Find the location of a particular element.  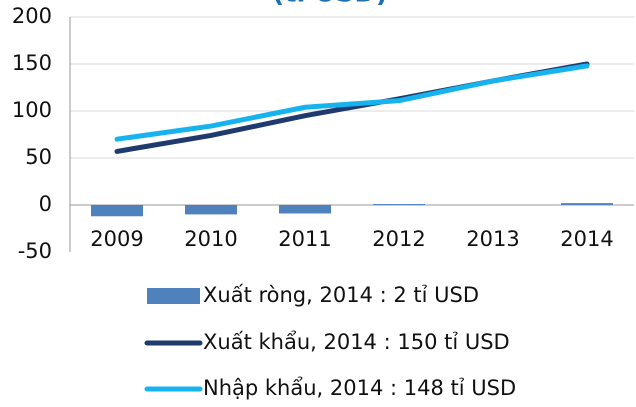

x-tick-label: 2011 is located at coordinates (304, 239).